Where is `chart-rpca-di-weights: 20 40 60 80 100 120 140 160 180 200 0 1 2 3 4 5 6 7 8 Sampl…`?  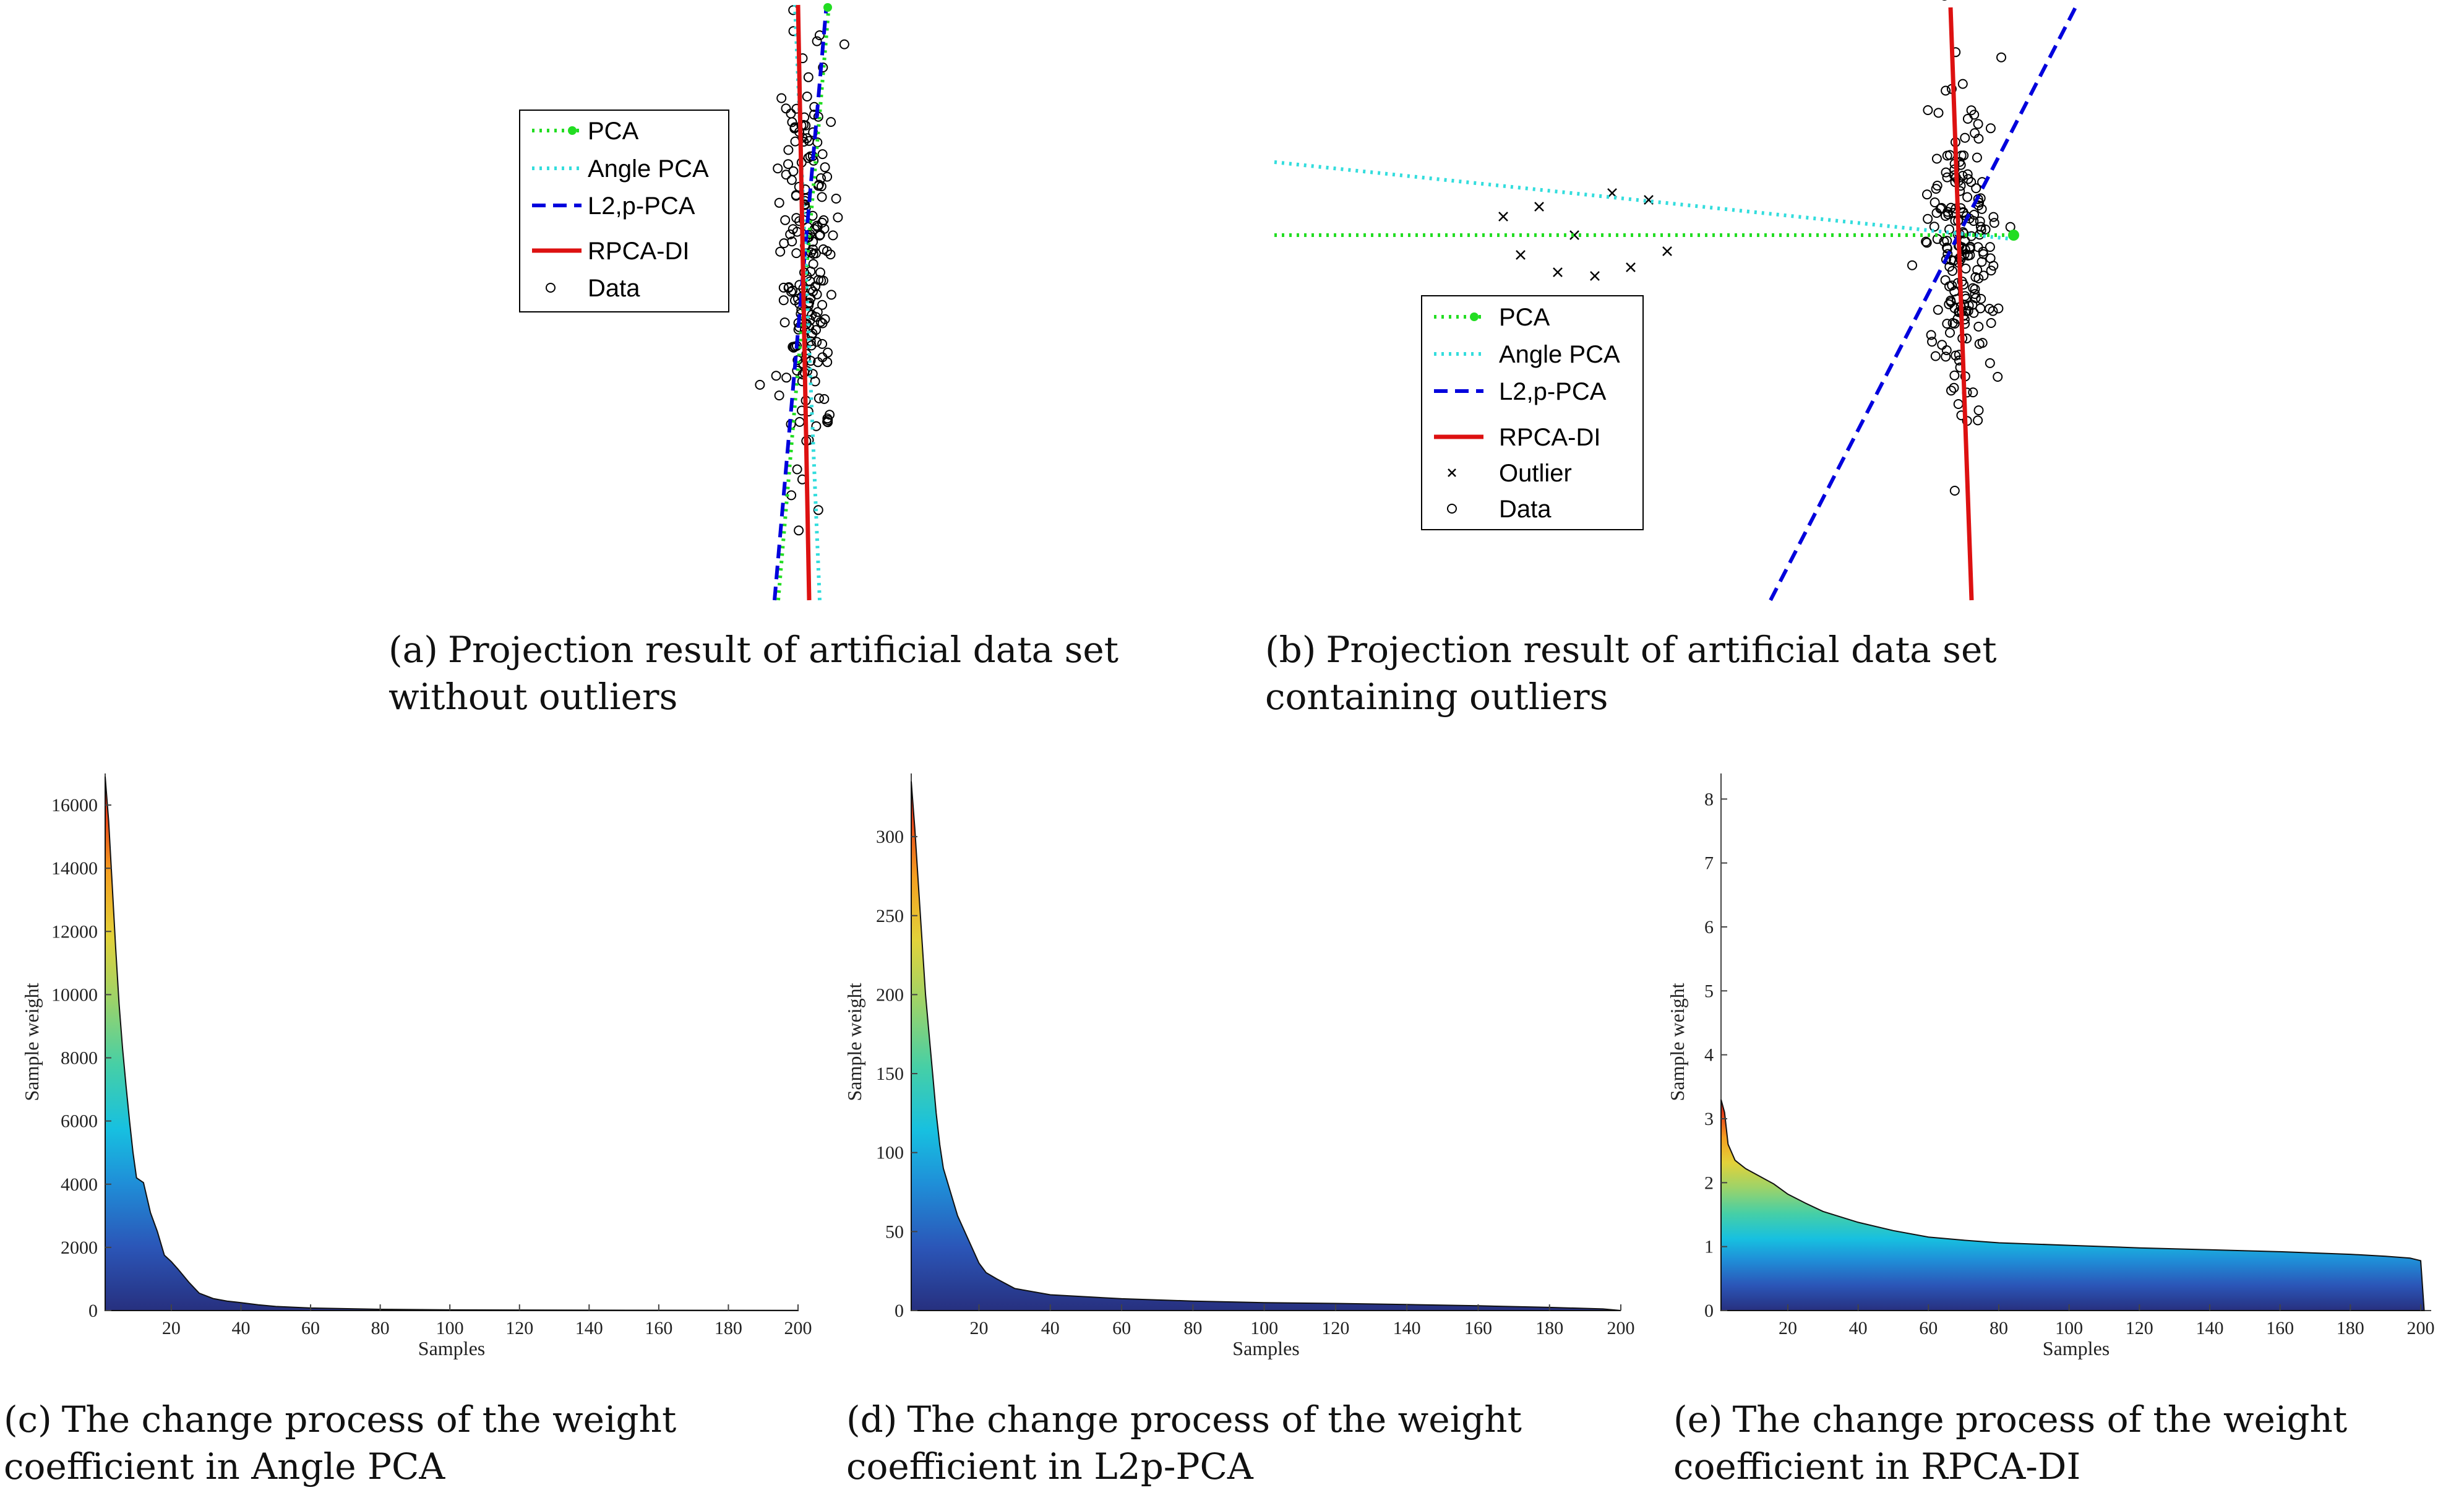
chart-rpca-di-weights: 20 40 60 80 100 120 140 160 180 200 0 1 2 3 4 5 6 7 8 Sampl… is located at coordinates (2050, 1066).